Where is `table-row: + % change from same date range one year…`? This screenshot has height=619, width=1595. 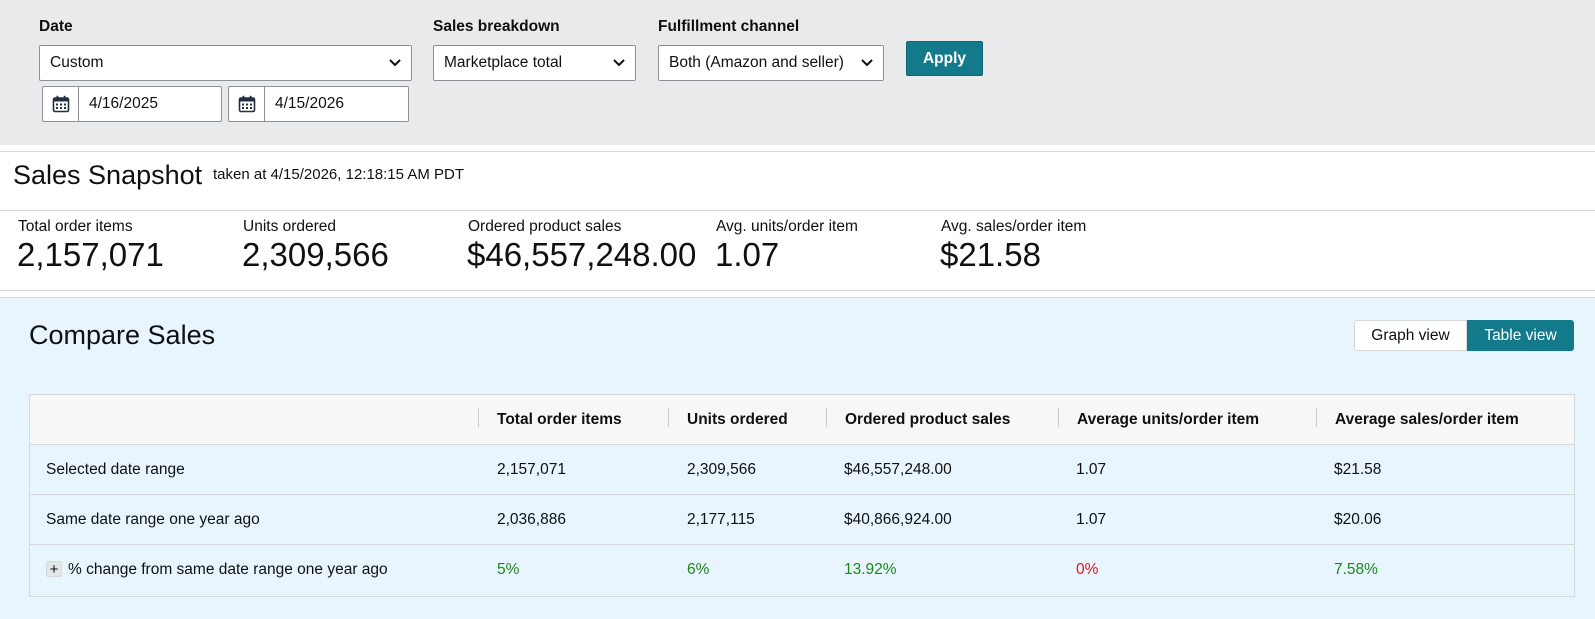 table-row: + % change from same date range one year… is located at coordinates (802, 570).